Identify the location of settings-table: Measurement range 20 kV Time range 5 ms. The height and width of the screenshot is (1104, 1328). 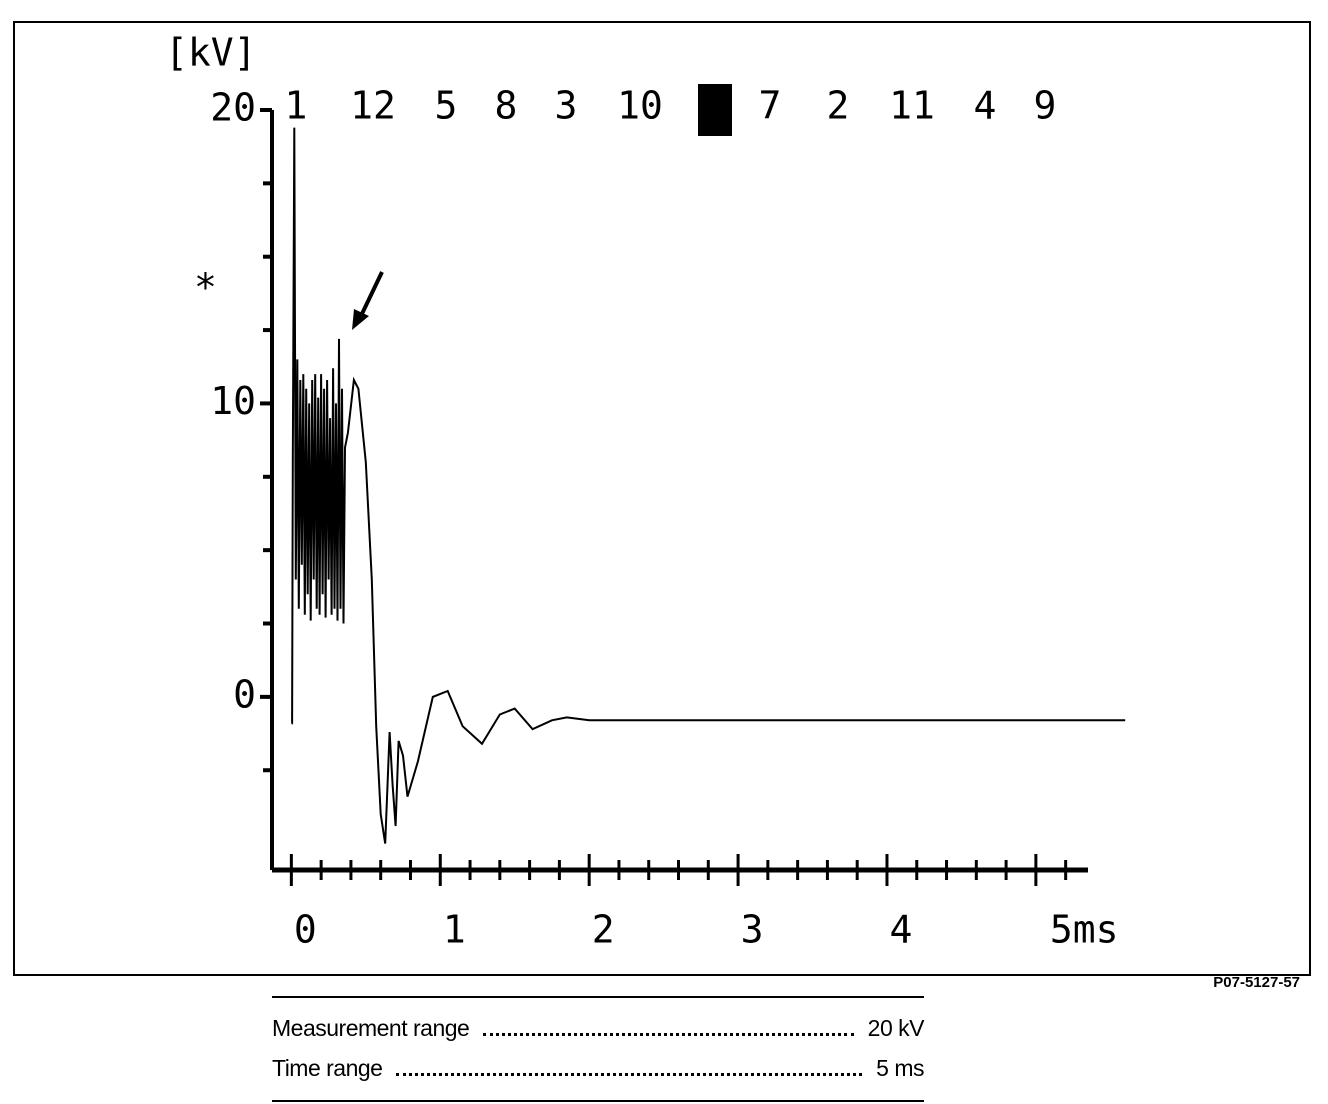
(598, 1049).